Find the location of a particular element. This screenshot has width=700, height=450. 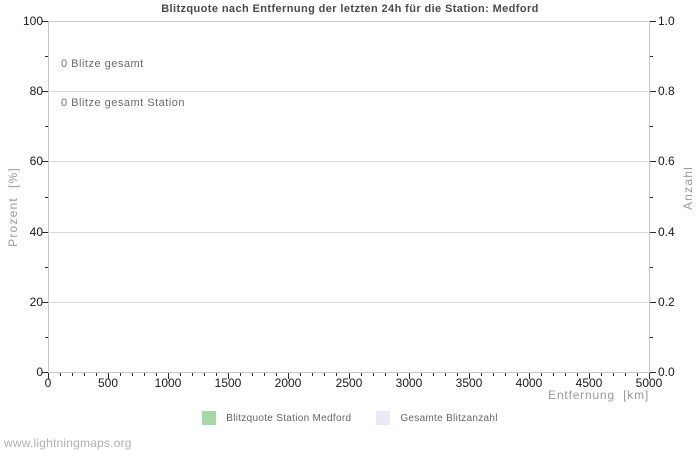

y-left-tick-label: 20 is located at coordinates (36, 302).